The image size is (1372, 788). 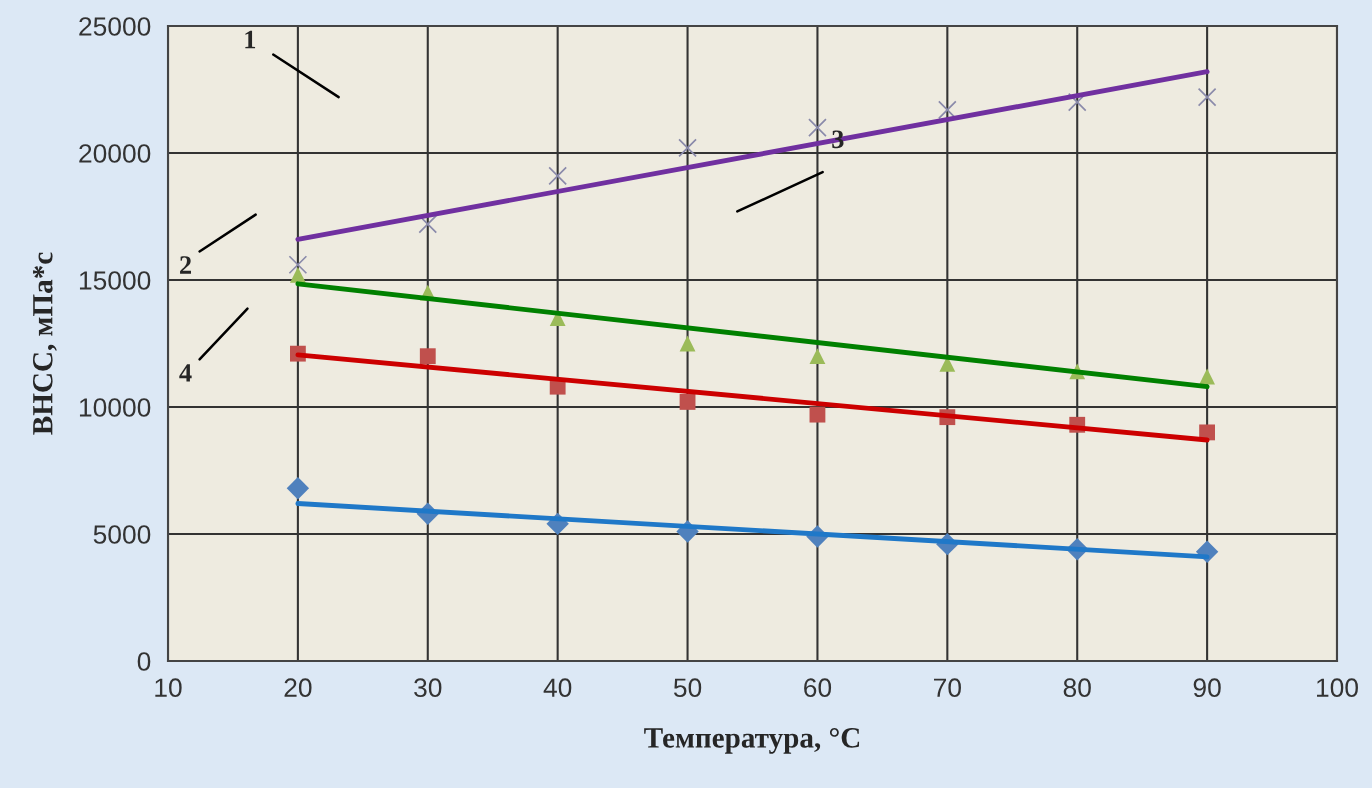 I want to click on x-tick-label: 10, so click(x=168, y=688).